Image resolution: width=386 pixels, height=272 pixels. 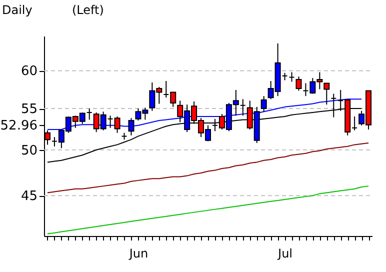 What do you see at coordinates (17, 10) in the screenshot?
I see `chart-title: Daily` at bounding box center [17, 10].